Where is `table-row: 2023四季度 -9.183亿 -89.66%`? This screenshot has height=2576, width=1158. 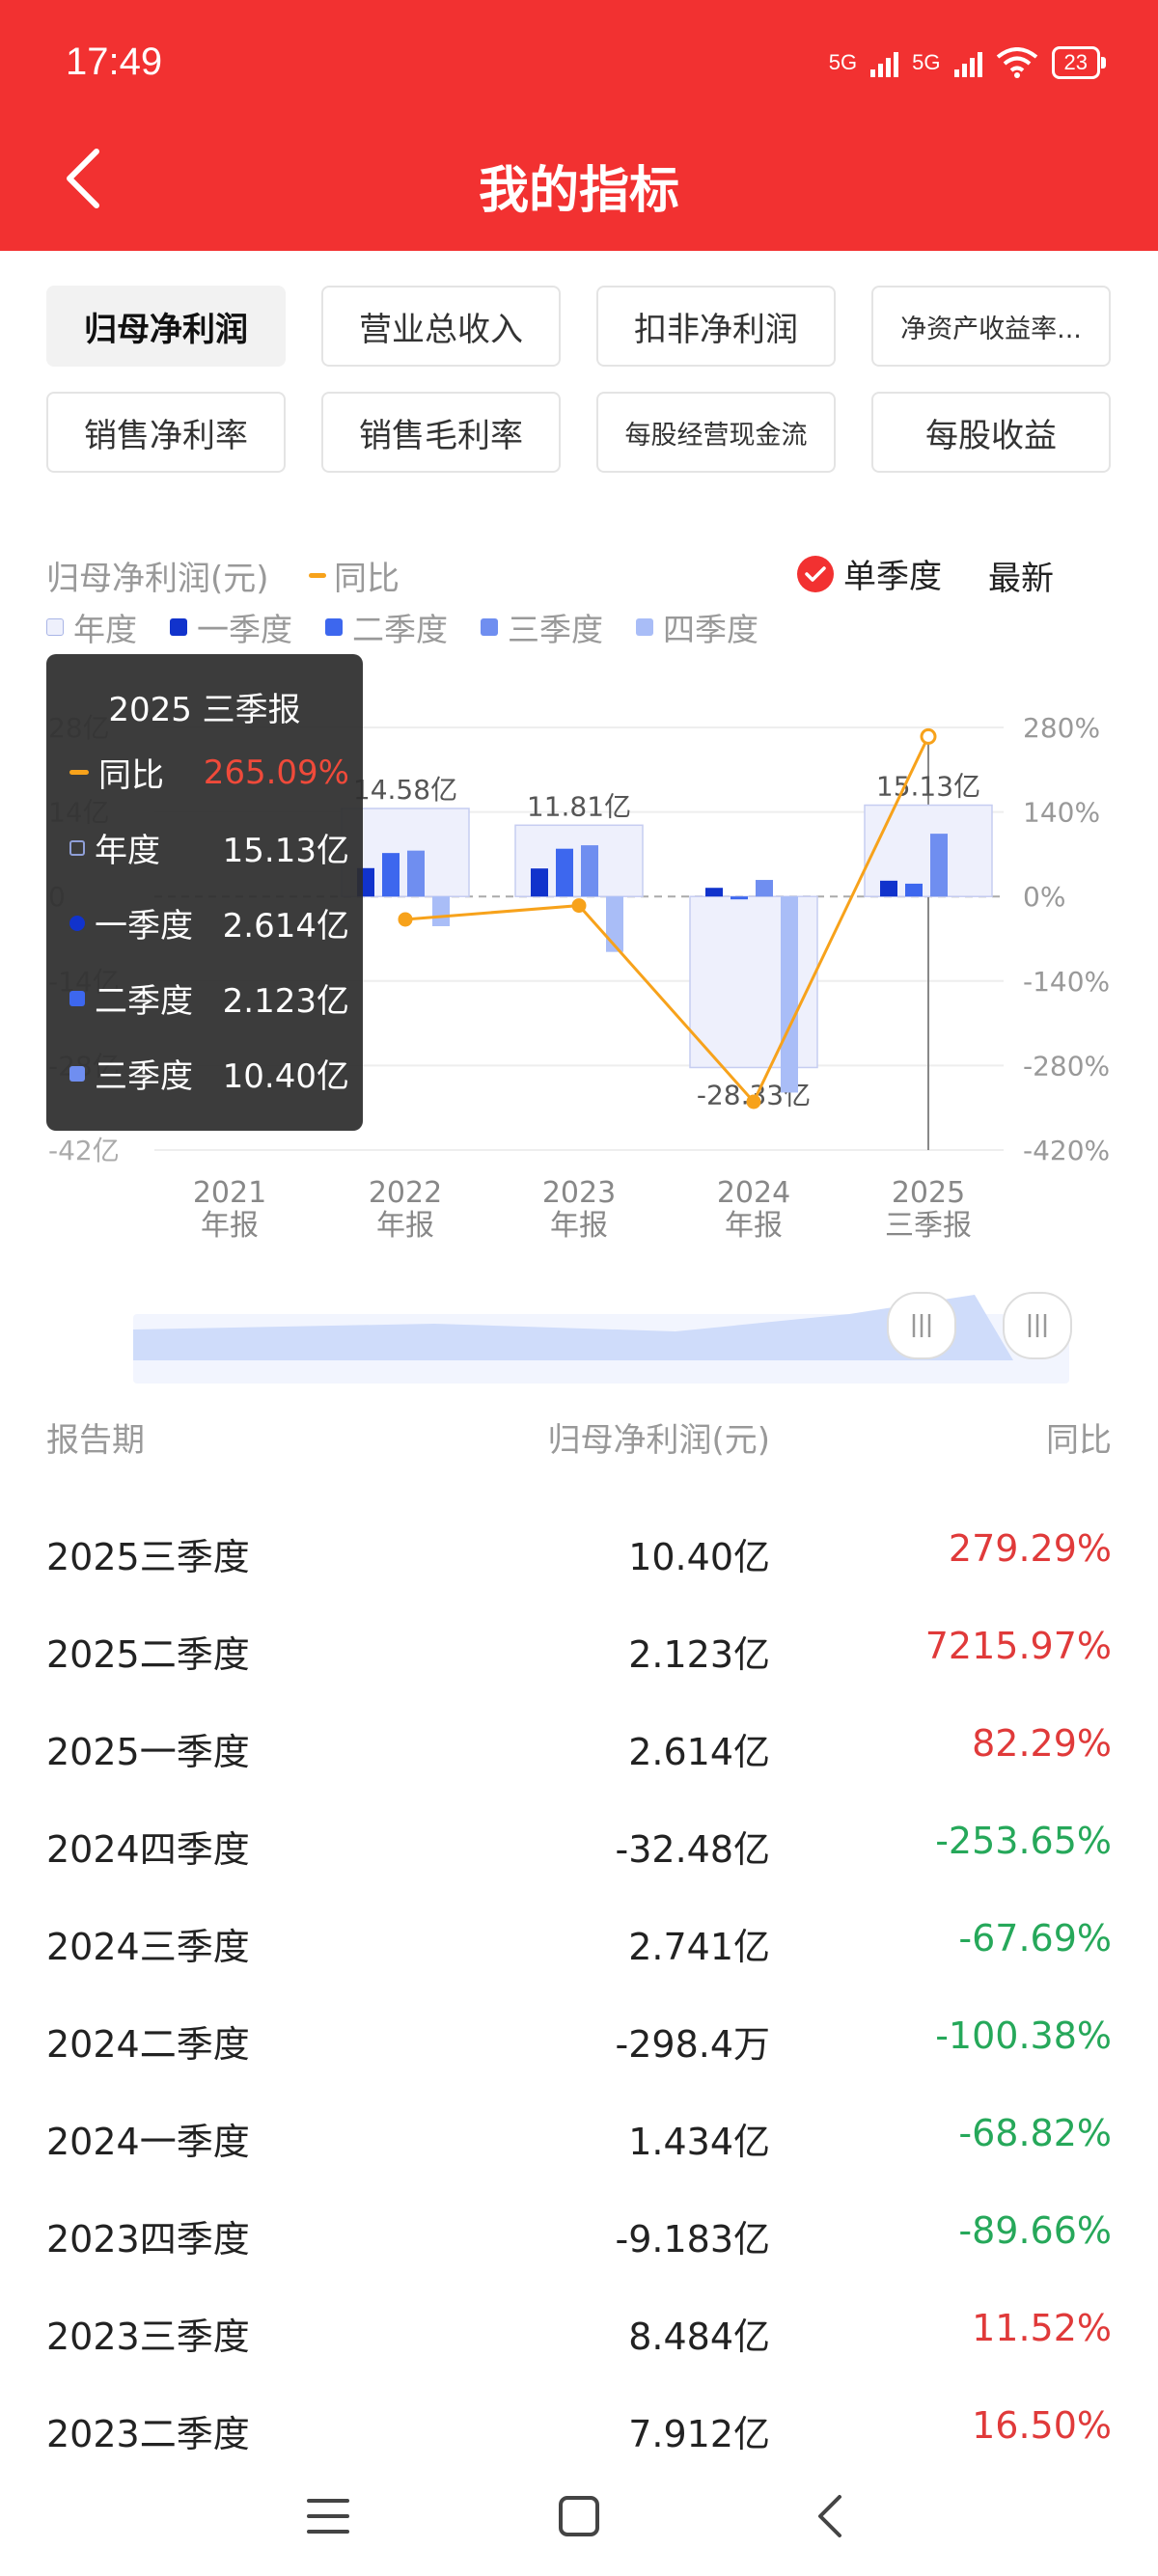 table-row: 2023四季度 -9.183亿 -89.66% is located at coordinates (579, 2257).